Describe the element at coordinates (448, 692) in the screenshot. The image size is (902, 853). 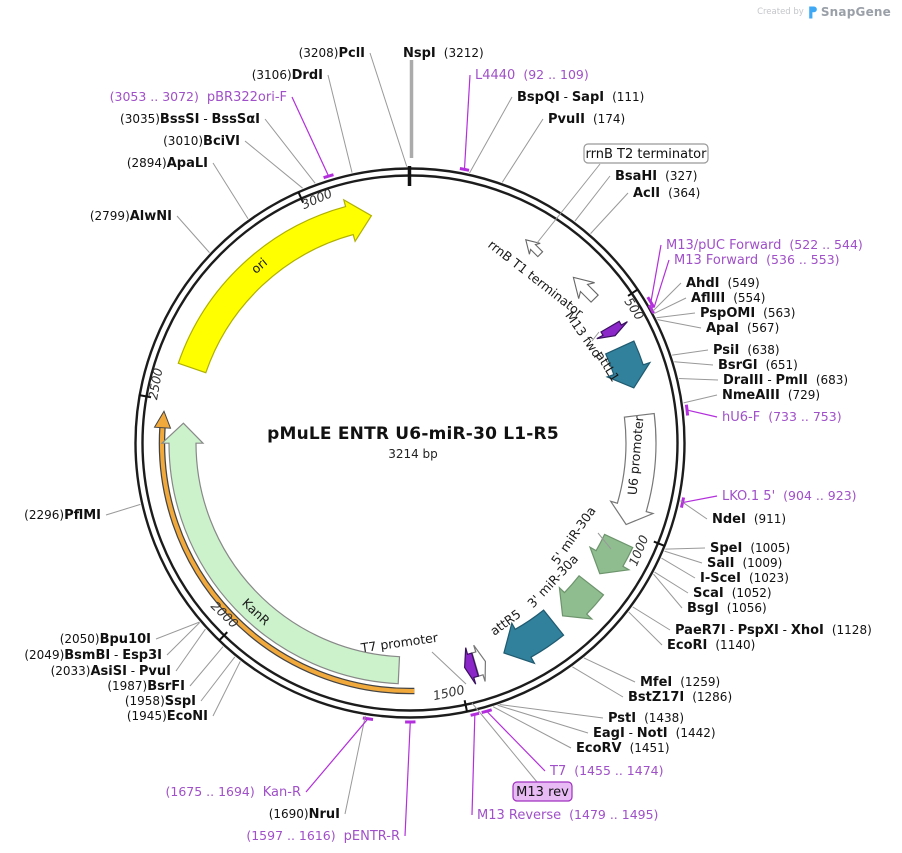
I see `scale-label-1500: 1500` at that location.